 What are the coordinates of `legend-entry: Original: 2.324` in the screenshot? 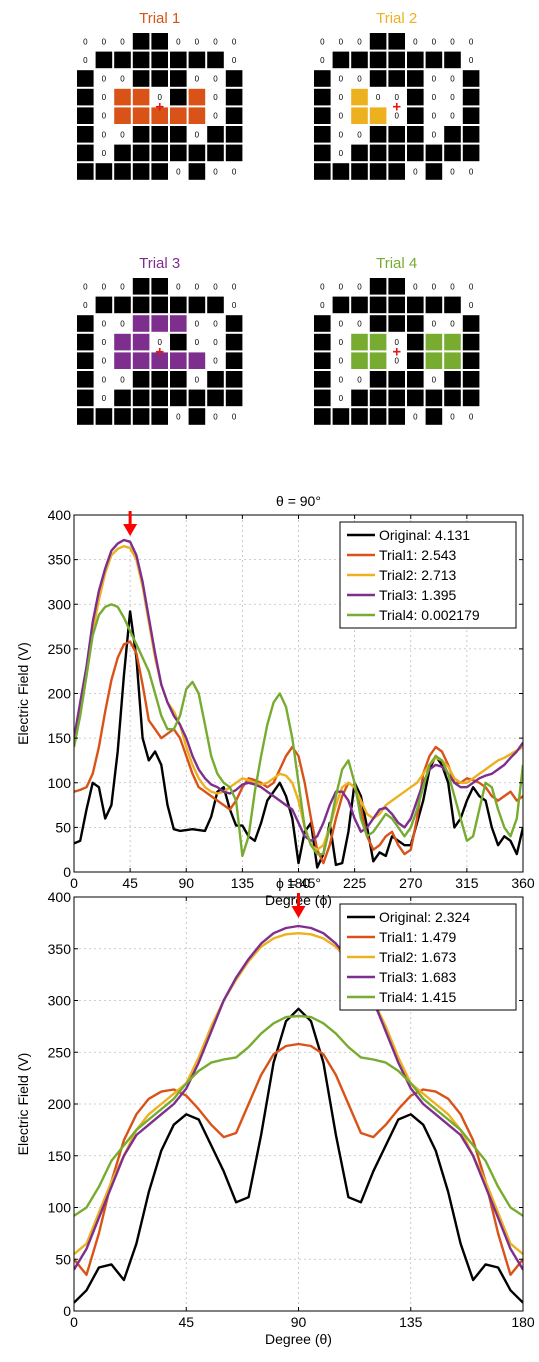 It's located at (424, 917).